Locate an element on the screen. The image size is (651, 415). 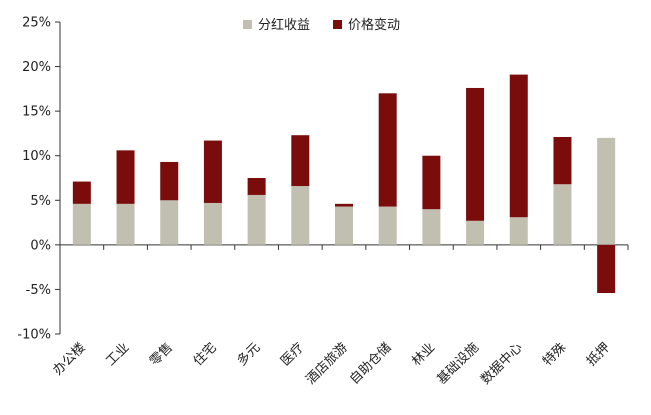
x-category-label: 抵押 is located at coordinates (598, 354).